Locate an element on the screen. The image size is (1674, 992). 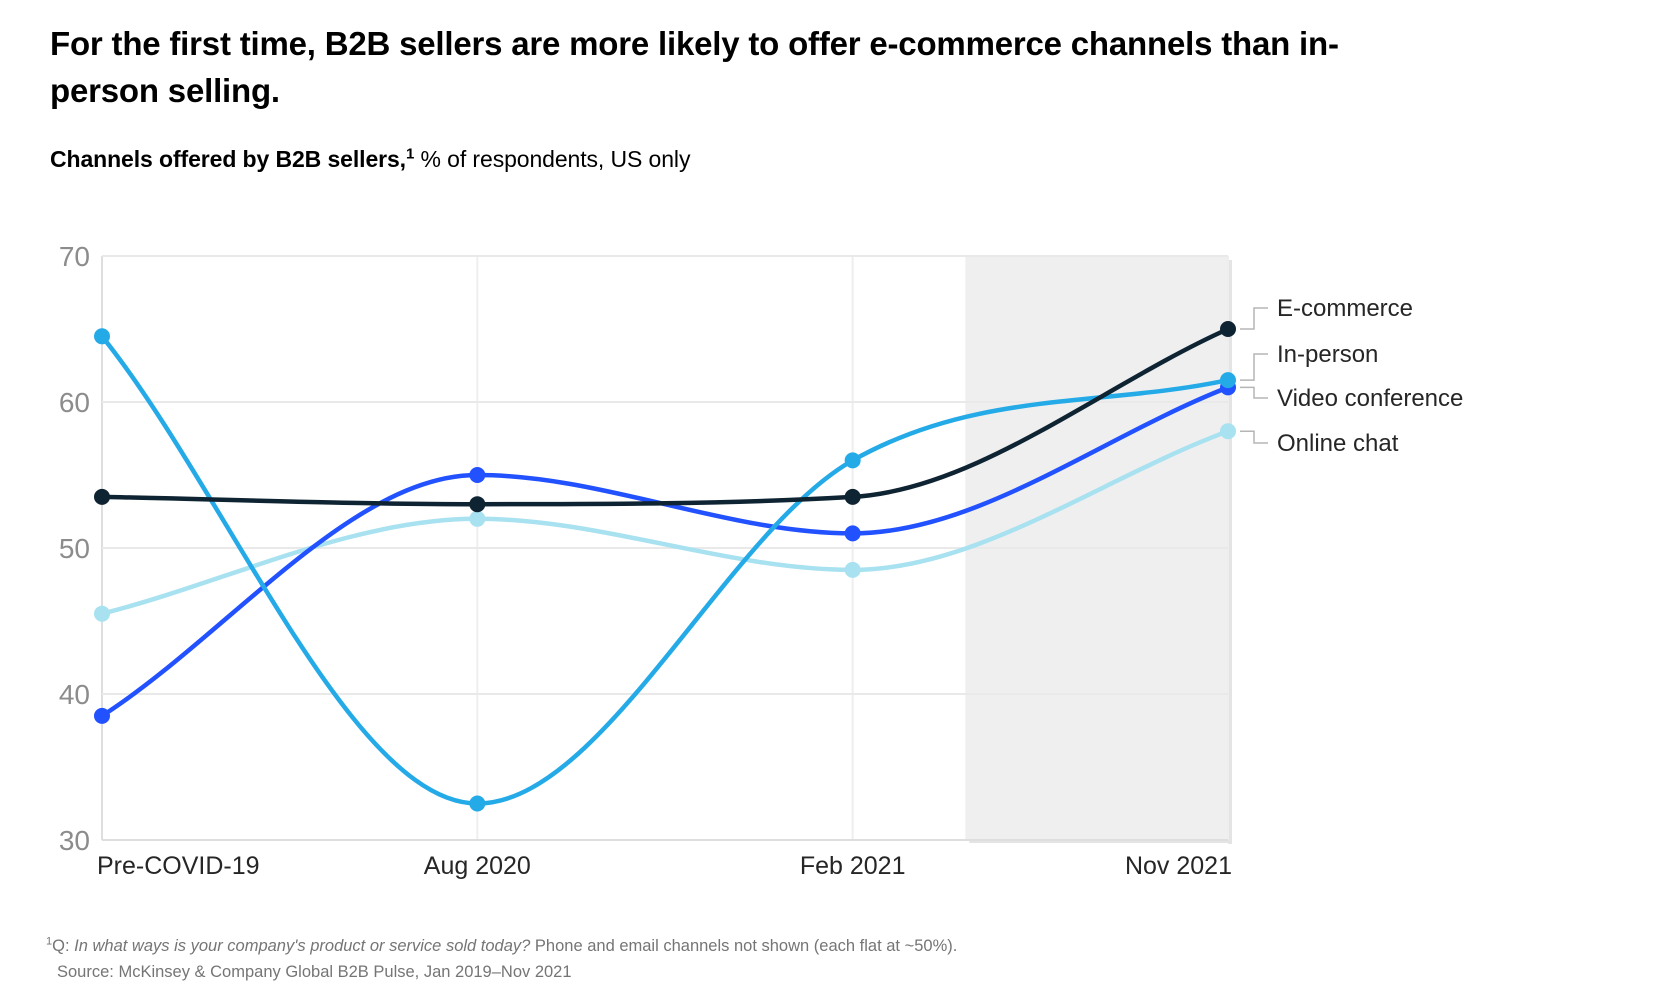
footnote-q-prefix: Q: is located at coordinates (63, 946).